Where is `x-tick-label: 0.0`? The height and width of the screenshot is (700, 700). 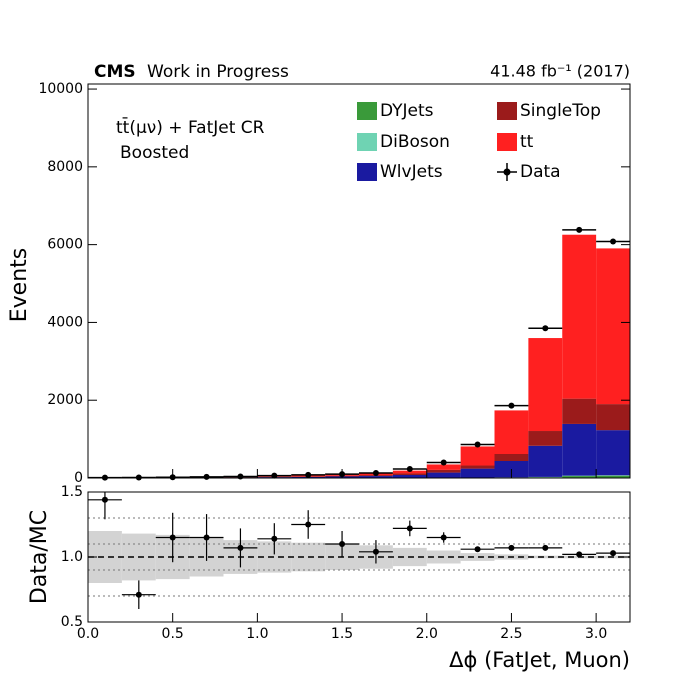
x-tick-label: 0.0 is located at coordinates (88, 634).